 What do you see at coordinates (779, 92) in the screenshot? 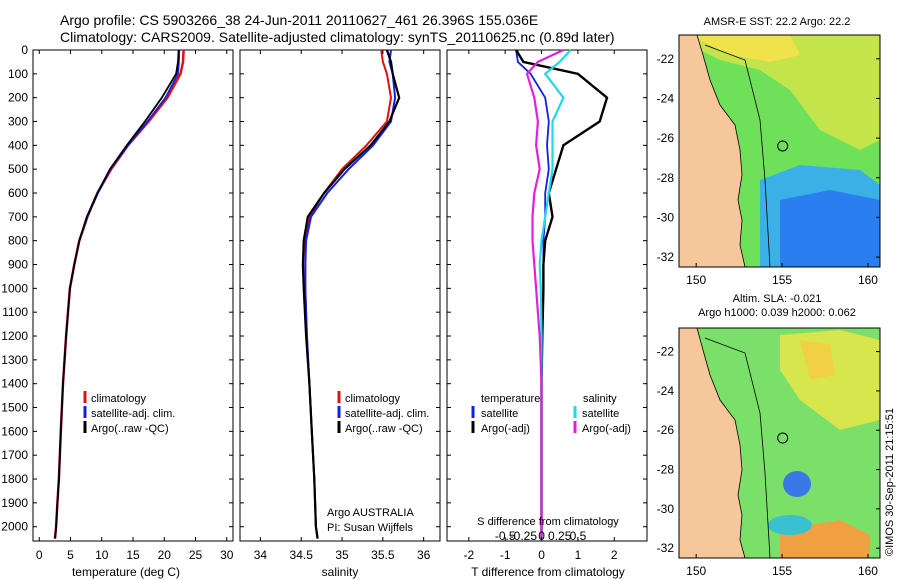
I see `sst-warm-region` at bounding box center [779, 92].